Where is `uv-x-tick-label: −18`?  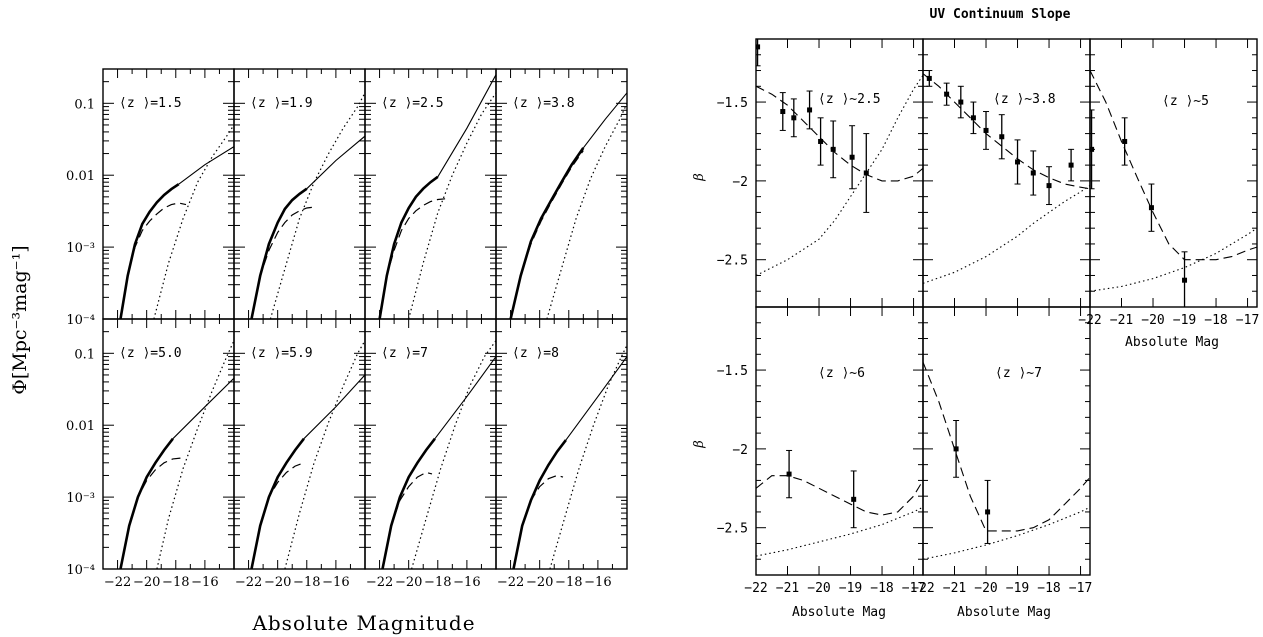 uv-x-tick-label: −18 is located at coordinates (1215, 320).